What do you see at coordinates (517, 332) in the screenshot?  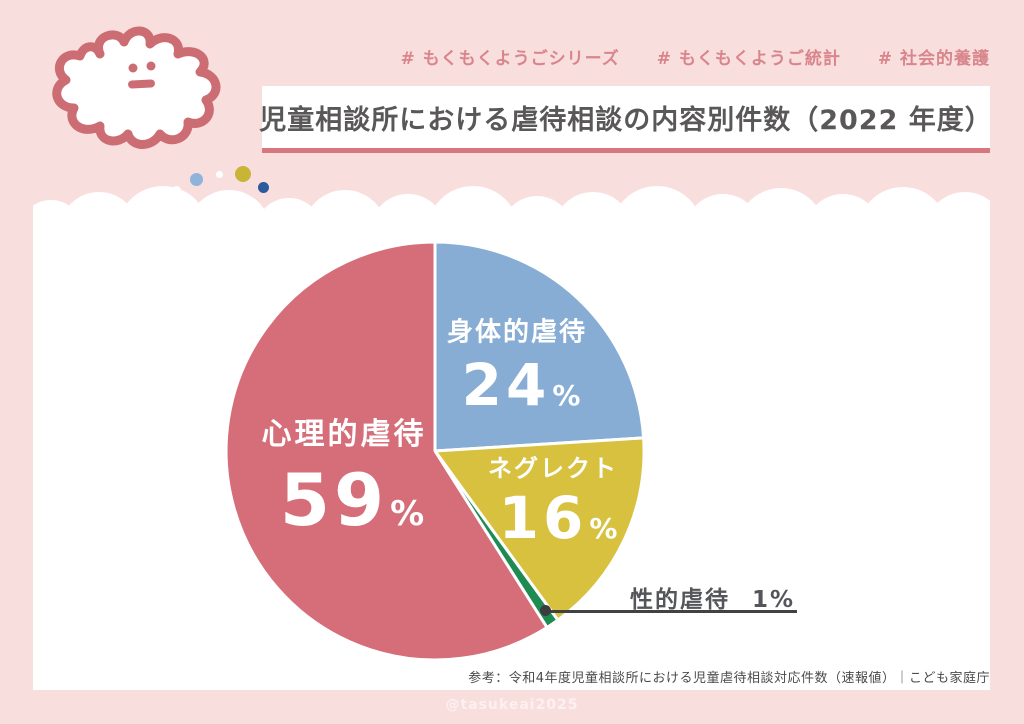 I see `label-physical-abuse: 身体的虐待` at bounding box center [517, 332].